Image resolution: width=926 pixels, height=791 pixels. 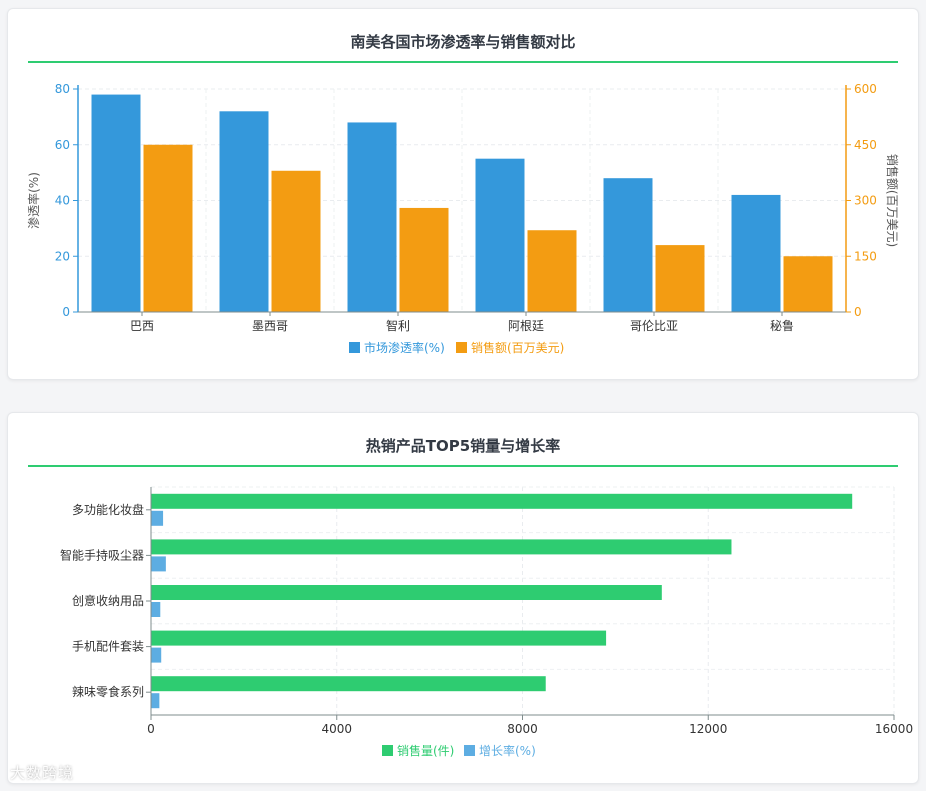 What do you see at coordinates (108, 647) in the screenshot?
I see `chart2-category-label: 手机配件套装` at bounding box center [108, 647].